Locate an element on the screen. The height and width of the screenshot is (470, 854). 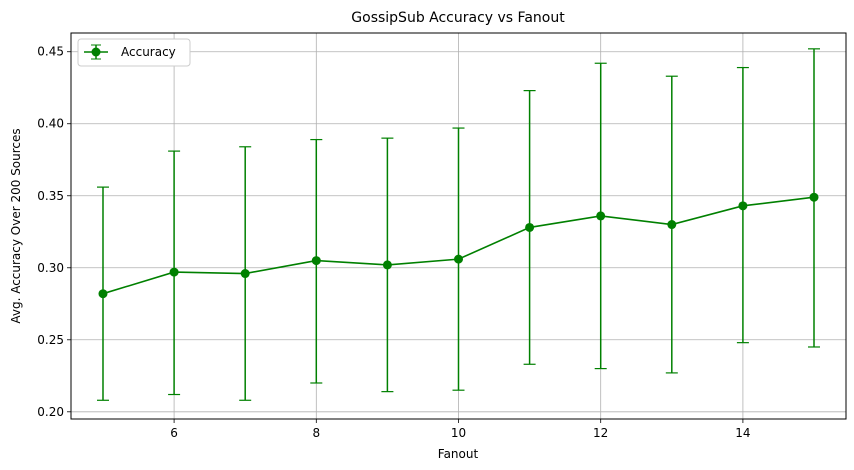
x-ticks: 6 8 10 12 14 is located at coordinates (460, 429).